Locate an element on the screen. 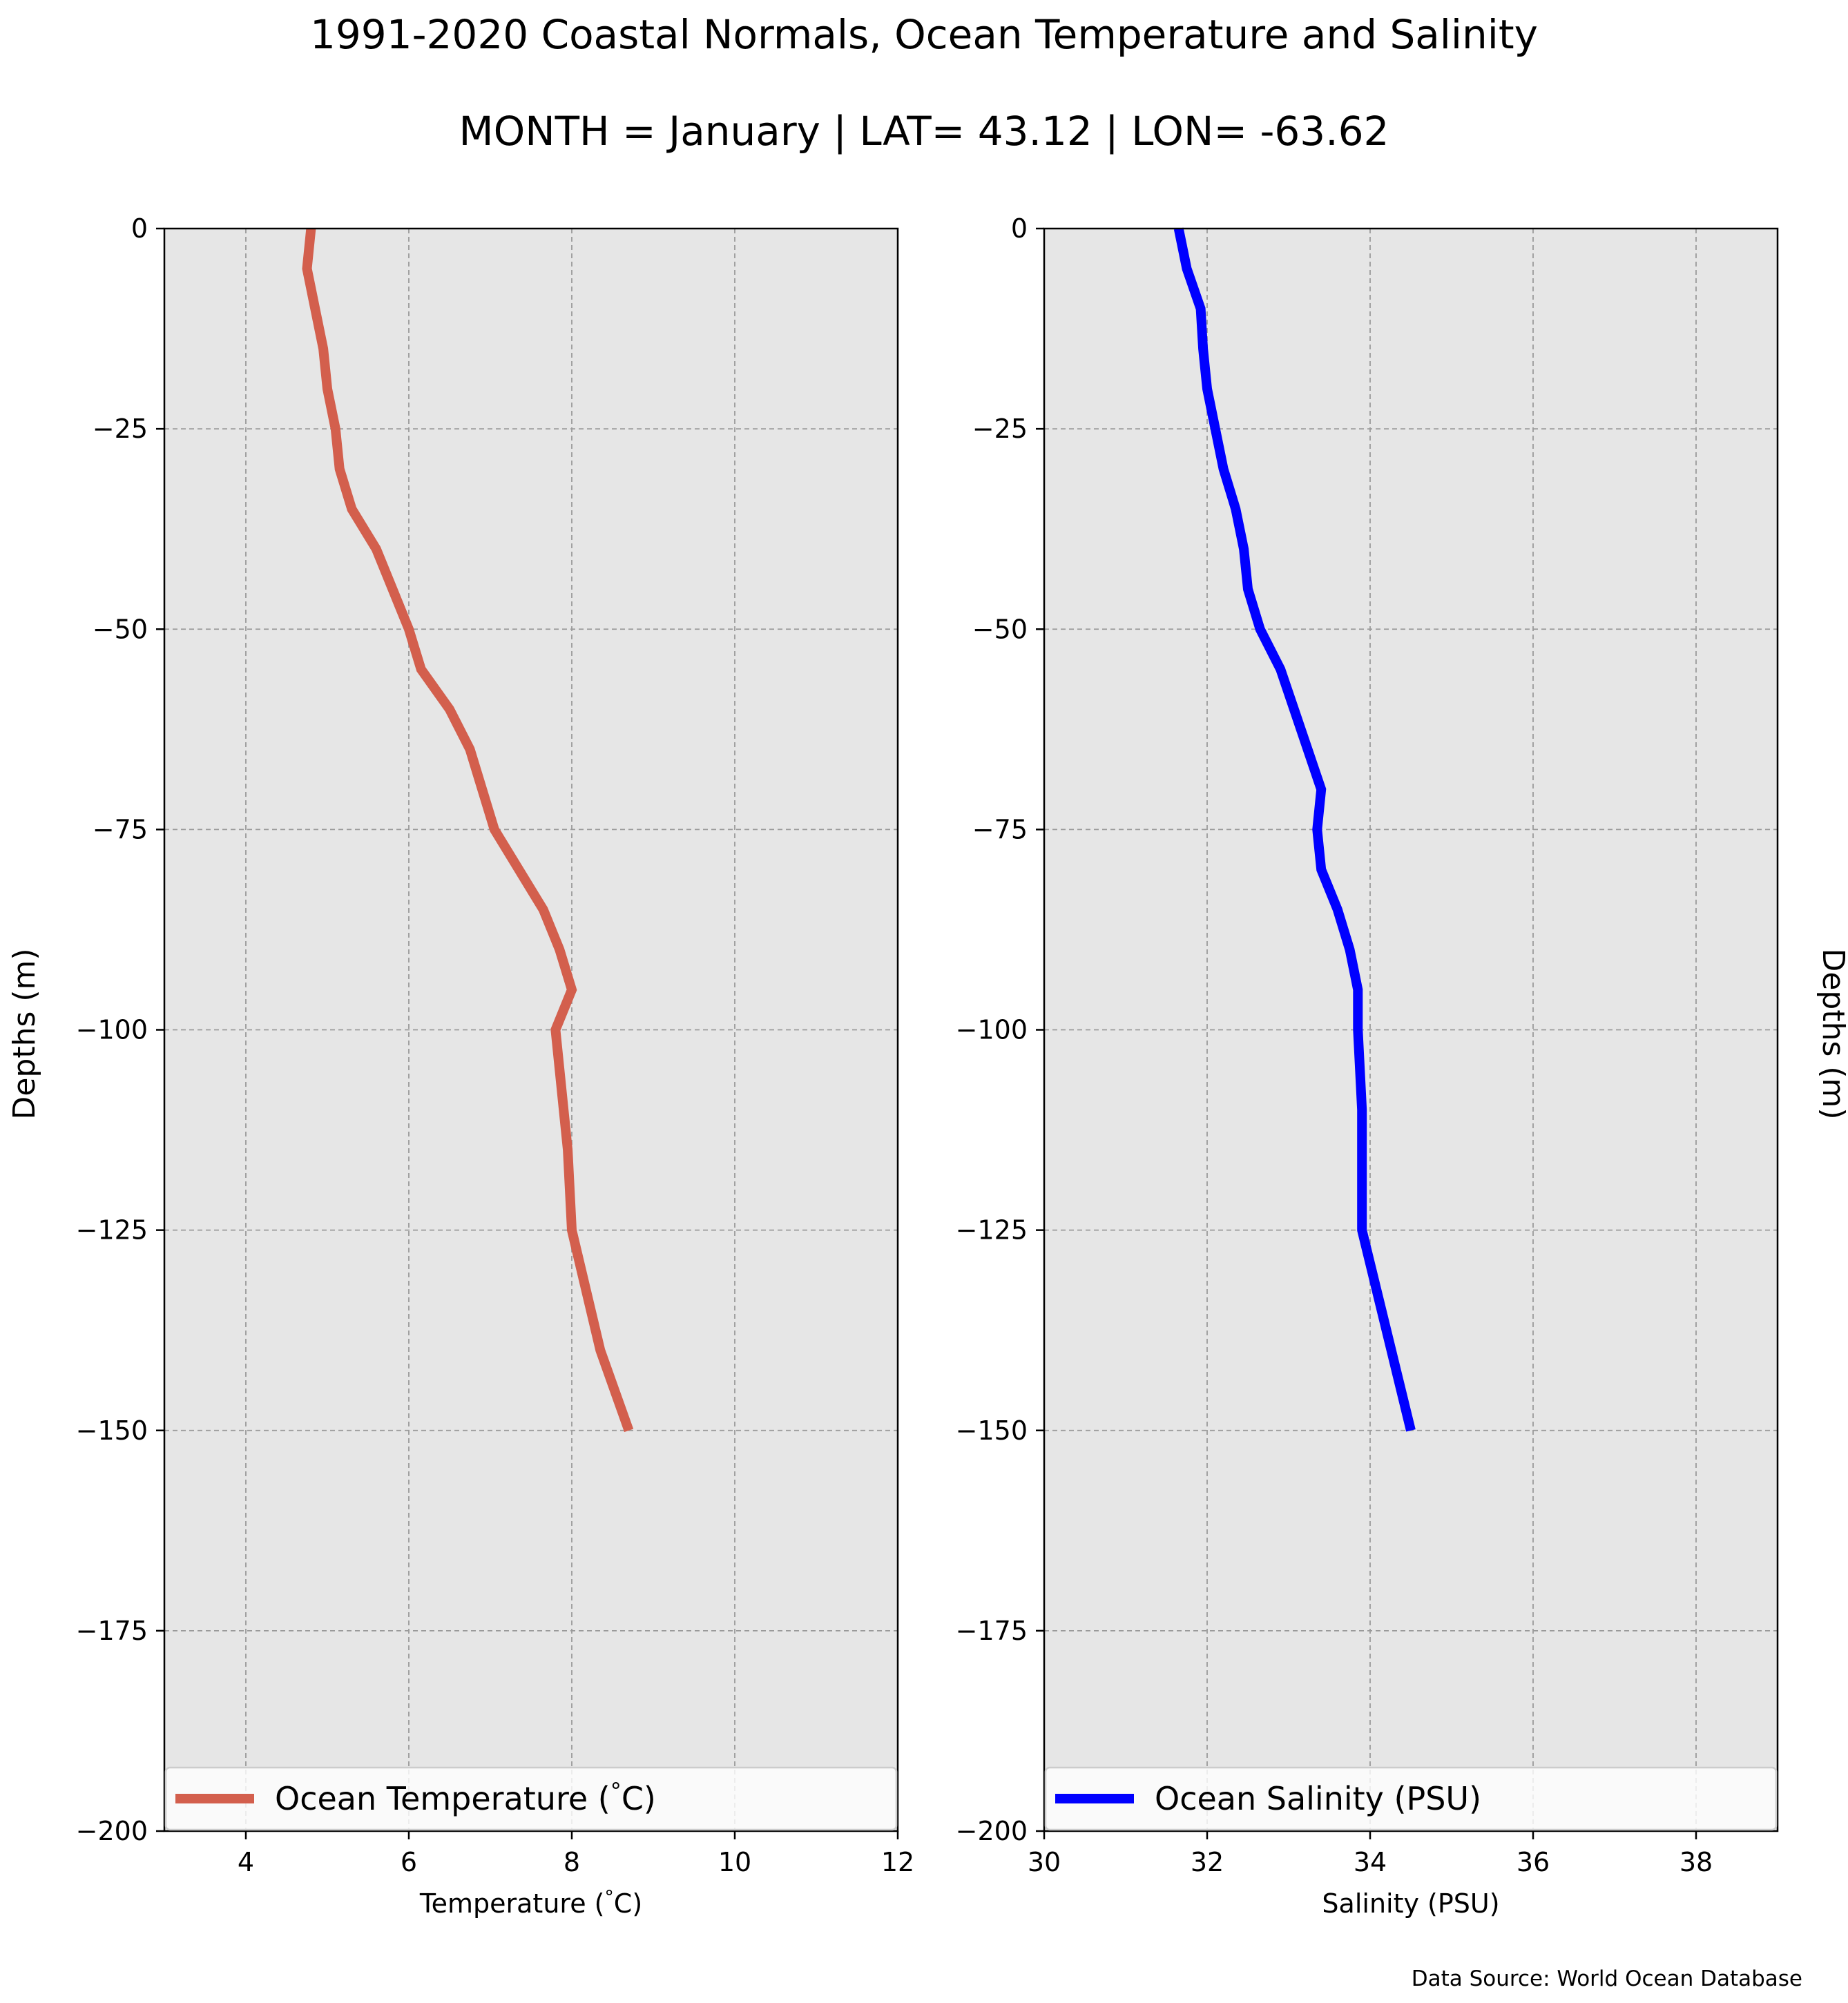 This screenshot has height=2003, width=1848. legend-label-salinity: Ocean Salinity (PSU) is located at coordinates (1318, 1798).